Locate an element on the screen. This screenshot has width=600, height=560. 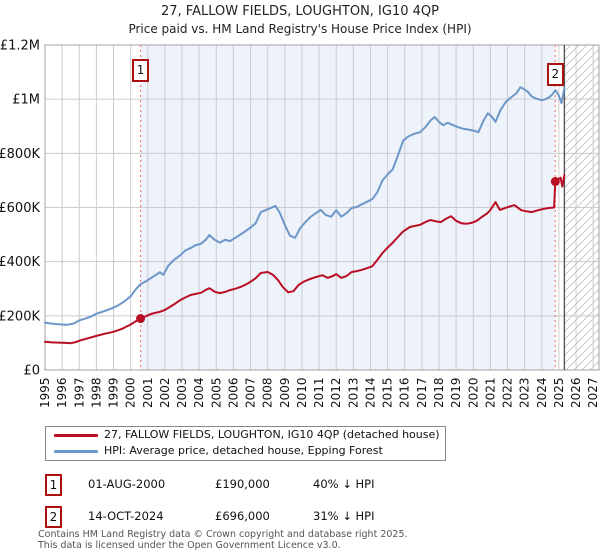
x-axis-label: 2011 is located at coordinates (319, 392).